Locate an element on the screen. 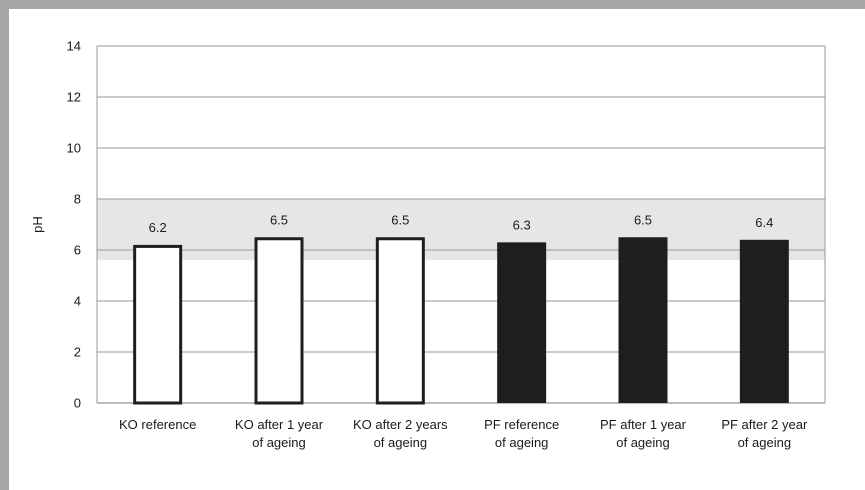  y-tick-labels: 0 2 4 6 8 10 12 14 is located at coordinates (74, 225).